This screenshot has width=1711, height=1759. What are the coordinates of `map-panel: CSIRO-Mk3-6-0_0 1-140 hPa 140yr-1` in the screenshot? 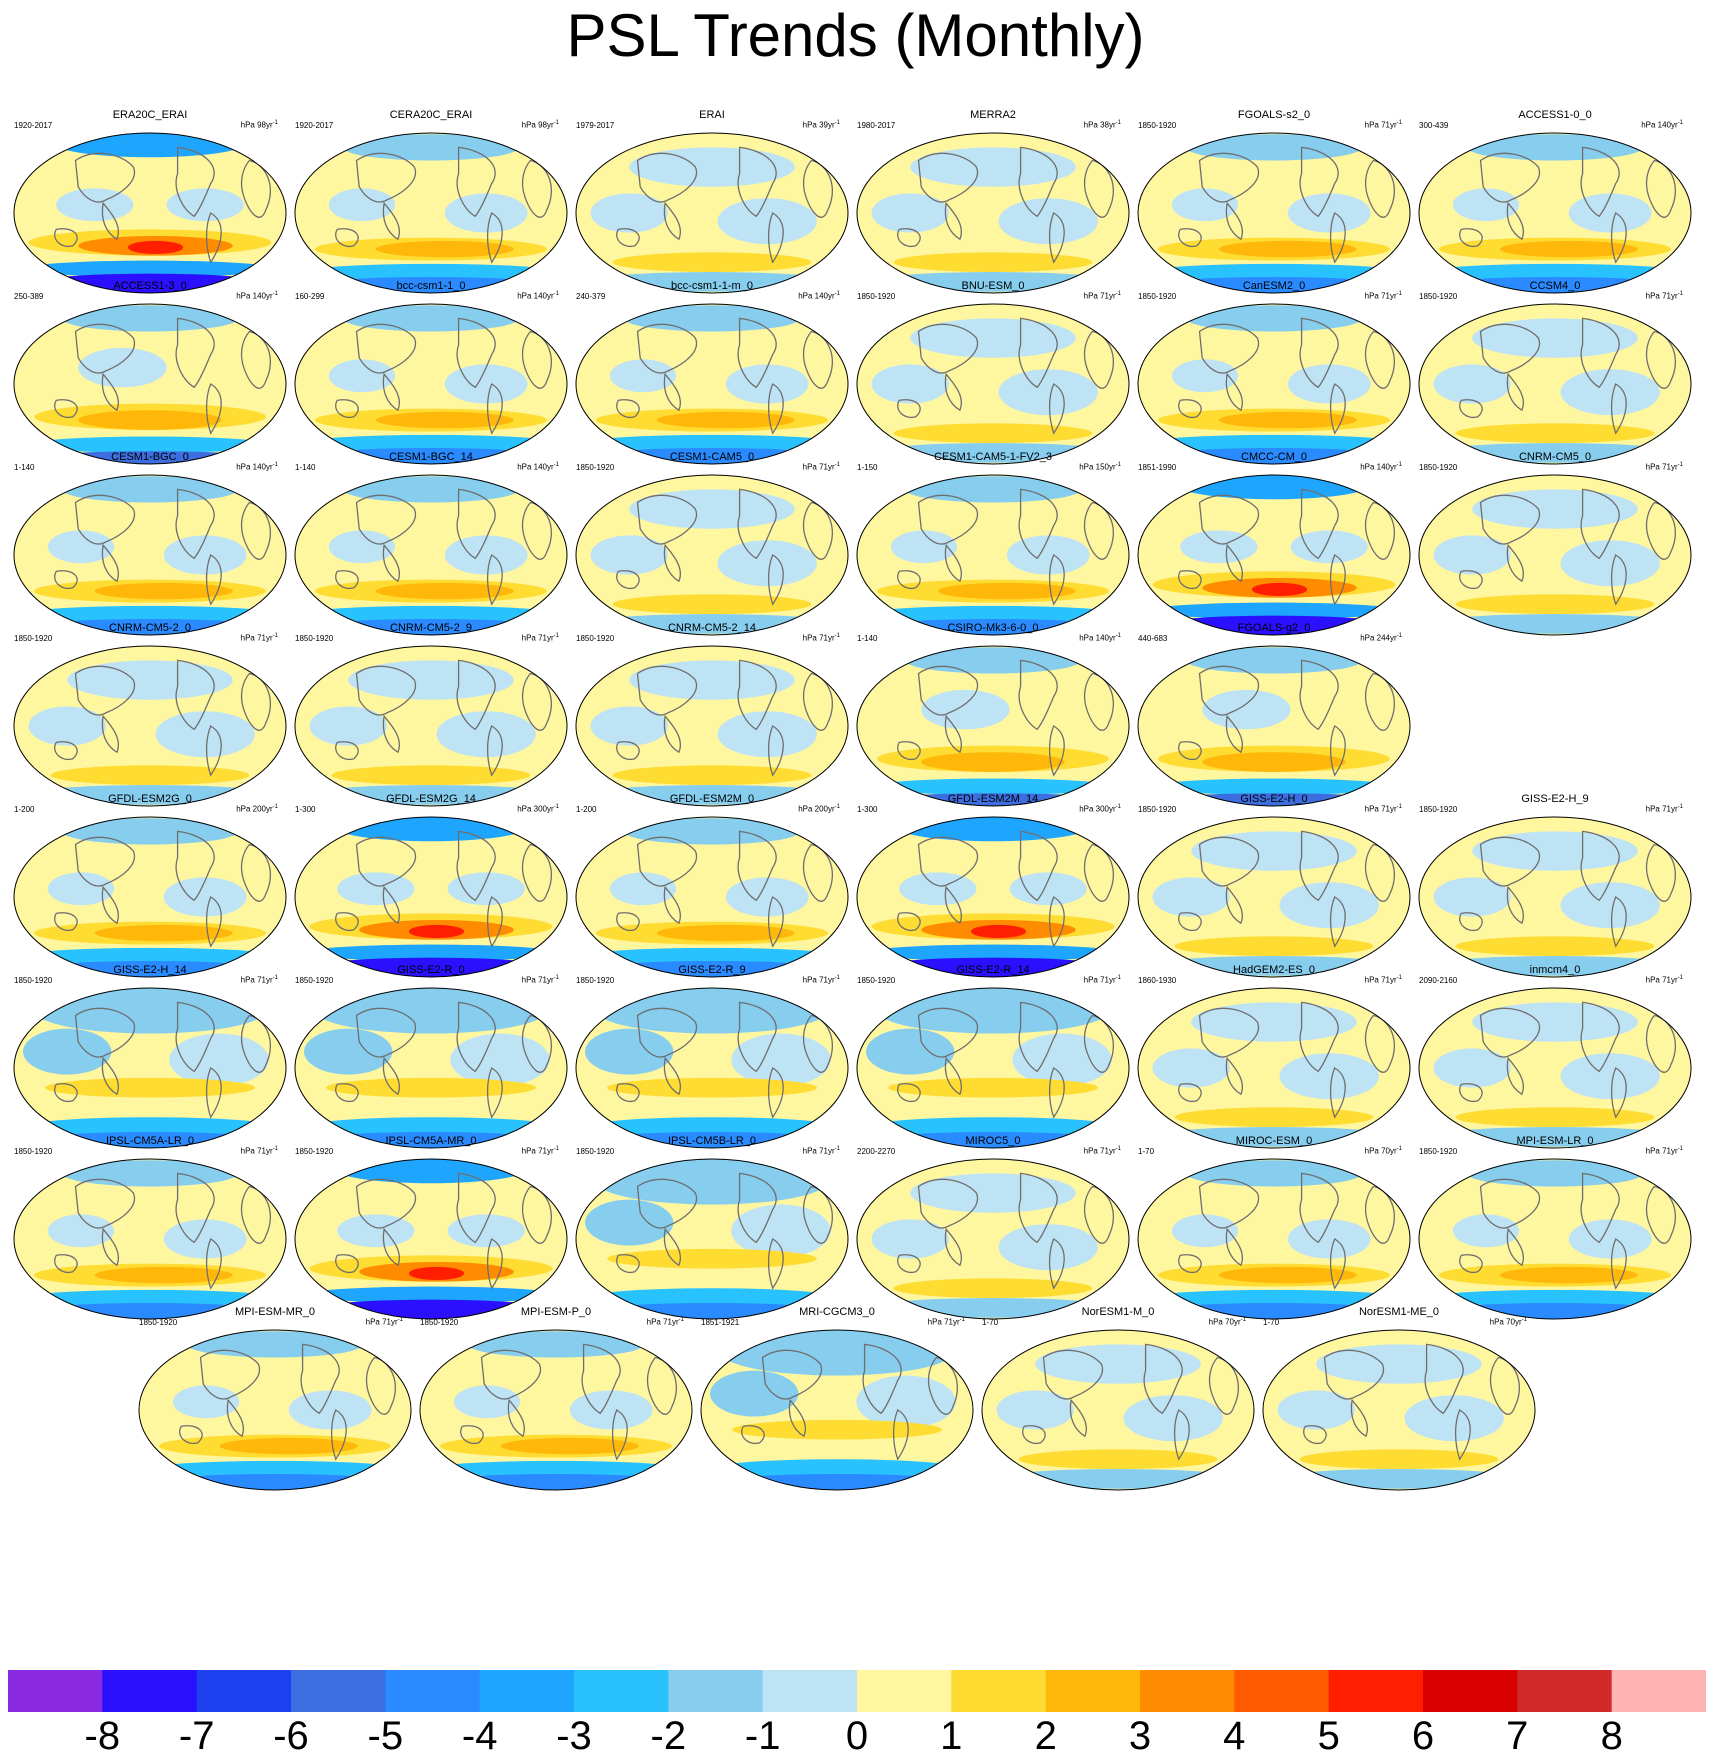 It's located at (993, 713).